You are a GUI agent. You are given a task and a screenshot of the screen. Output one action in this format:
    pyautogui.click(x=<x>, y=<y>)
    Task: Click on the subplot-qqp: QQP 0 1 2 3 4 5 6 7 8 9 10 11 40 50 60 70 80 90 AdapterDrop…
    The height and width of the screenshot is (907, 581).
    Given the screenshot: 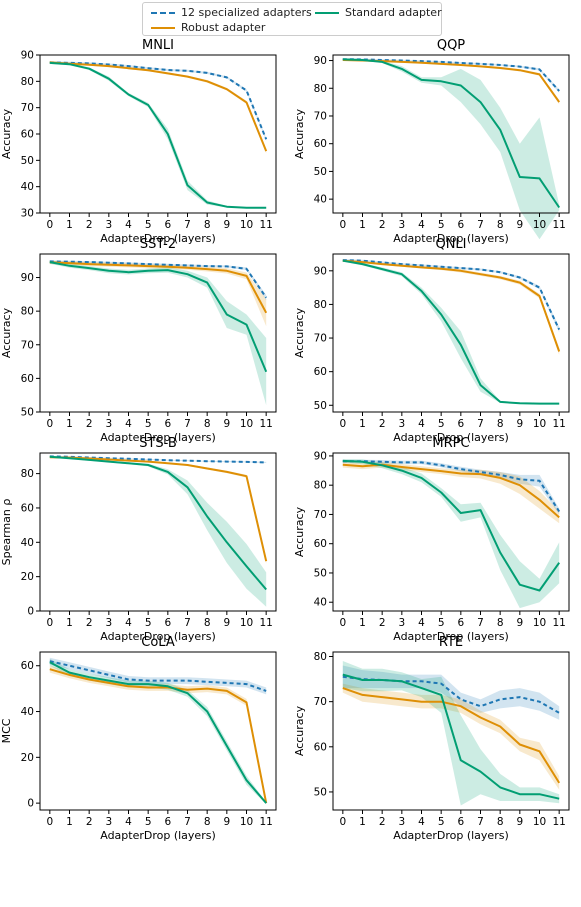 What is the action you would take?
    pyautogui.click(x=431, y=141)
    